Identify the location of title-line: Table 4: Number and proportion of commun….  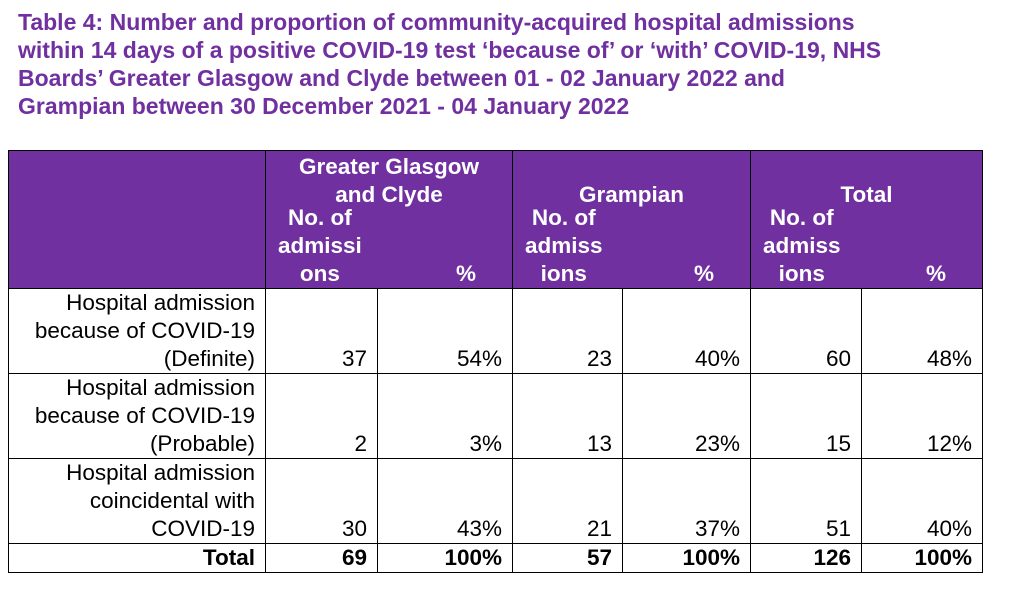
(436, 22).